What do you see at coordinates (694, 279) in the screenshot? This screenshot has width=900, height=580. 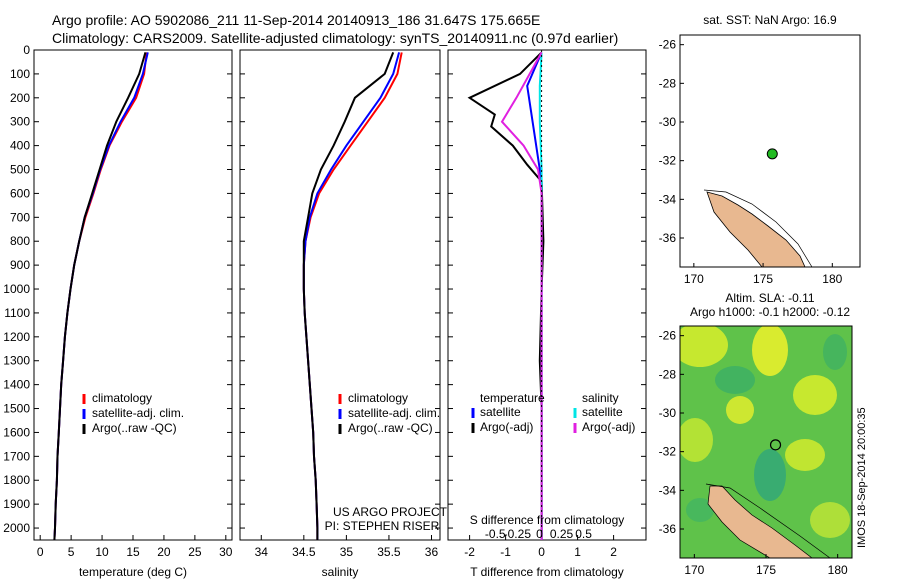 I see `sst-map-xtick-label: 170` at bounding box center [694, 279].